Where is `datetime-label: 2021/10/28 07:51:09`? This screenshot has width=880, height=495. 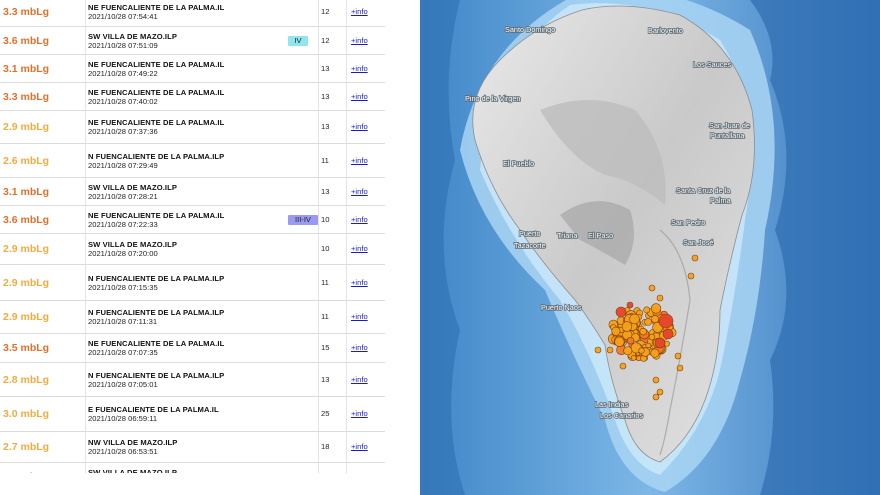
datetime-label: 2021/10/28 07:51:09 is located at coordinates (123, 45).